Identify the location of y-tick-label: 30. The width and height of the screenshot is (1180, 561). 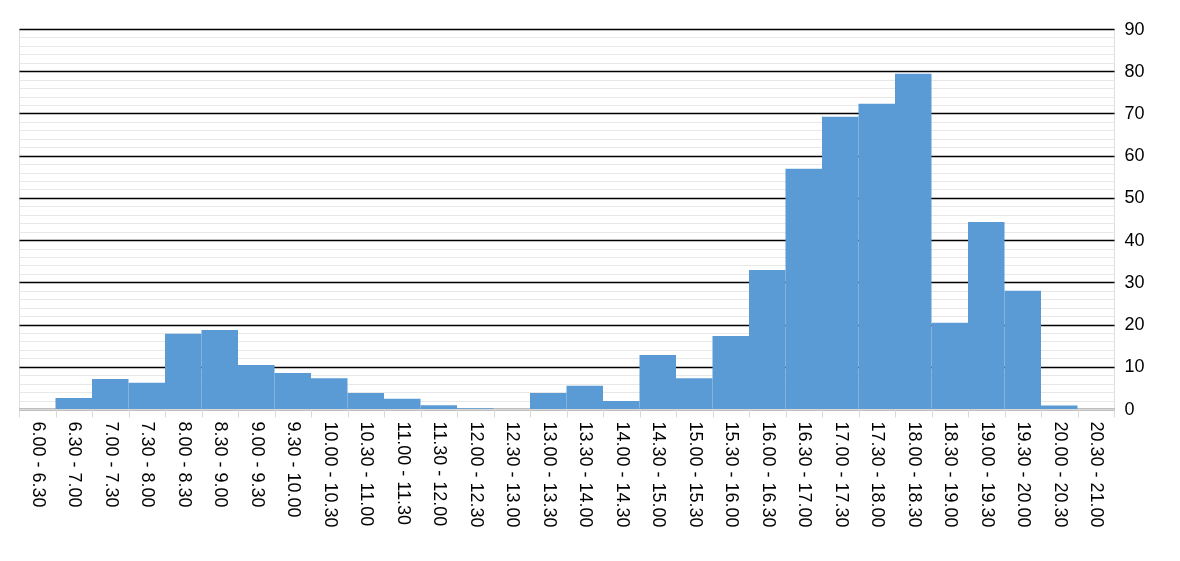
(1134, 281).